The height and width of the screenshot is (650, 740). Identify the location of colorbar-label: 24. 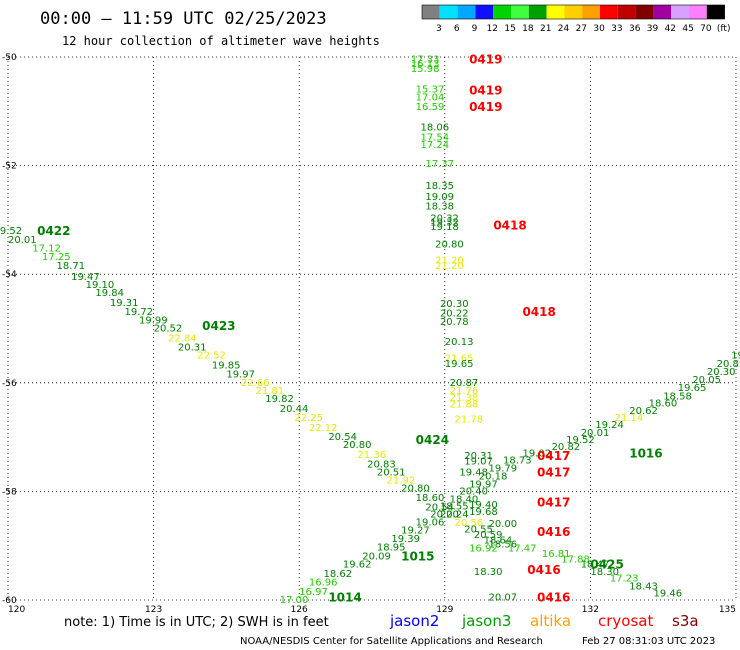
(564, 29).